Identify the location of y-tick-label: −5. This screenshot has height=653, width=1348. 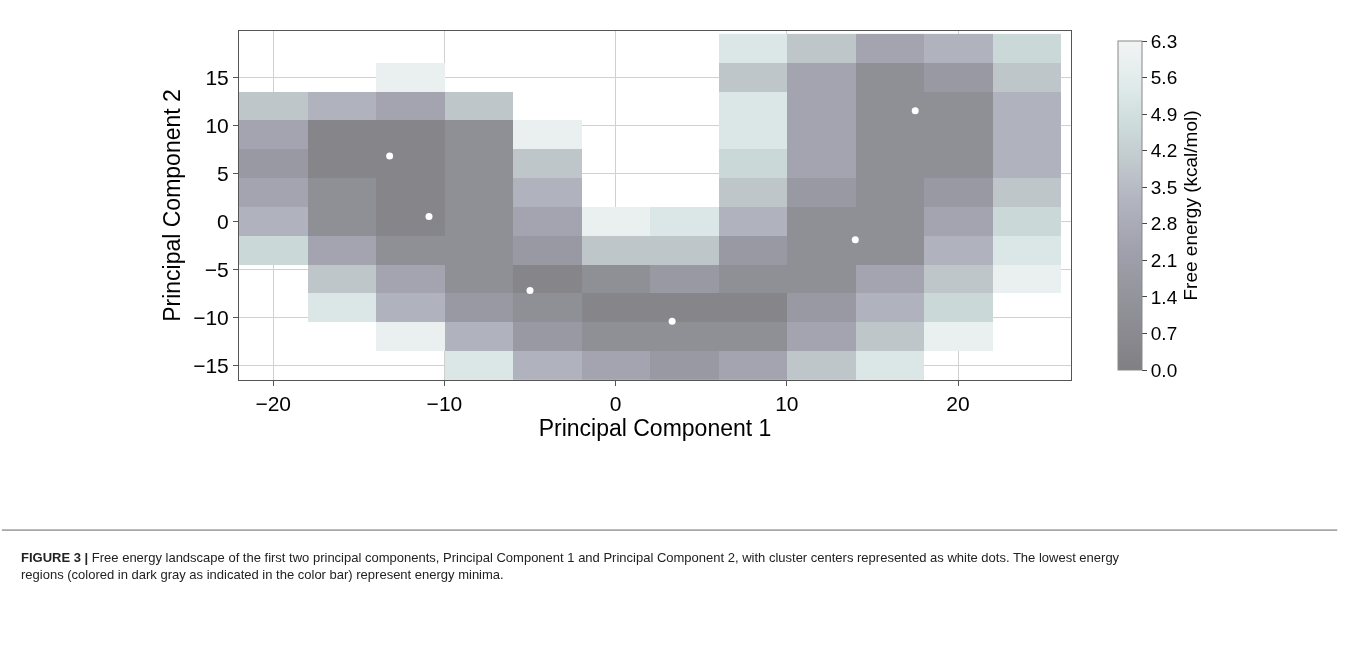
(216, 269).